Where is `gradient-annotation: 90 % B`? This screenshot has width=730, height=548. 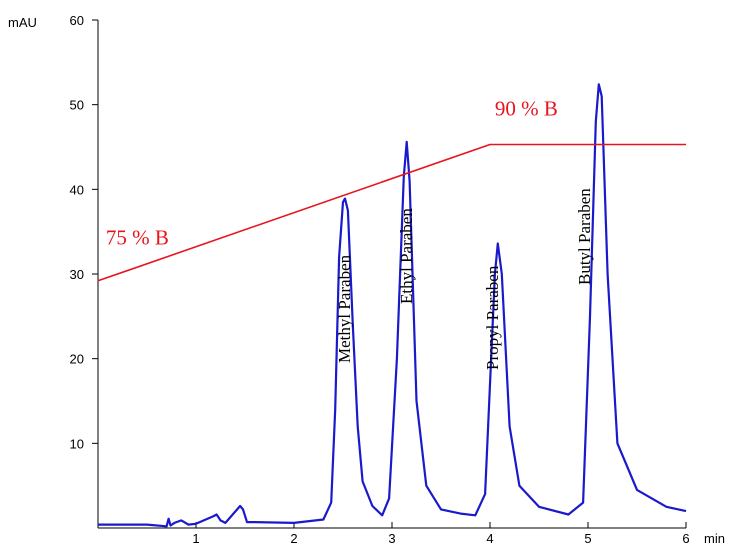 gradient-annotation: 90 % B is located at coordinates (526, 109).